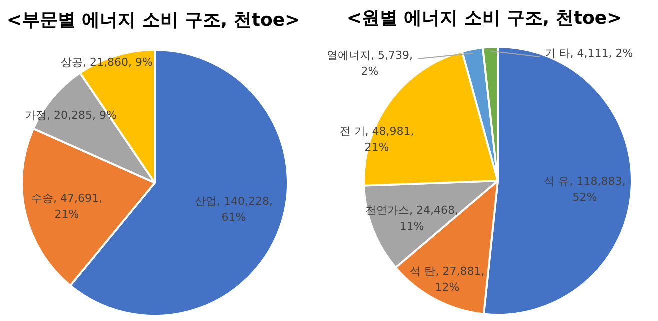  Describe the element at coordinates (589, 53) in the screenshot. I see `slice-label: 기 타, 4,111, 2%` at that location.